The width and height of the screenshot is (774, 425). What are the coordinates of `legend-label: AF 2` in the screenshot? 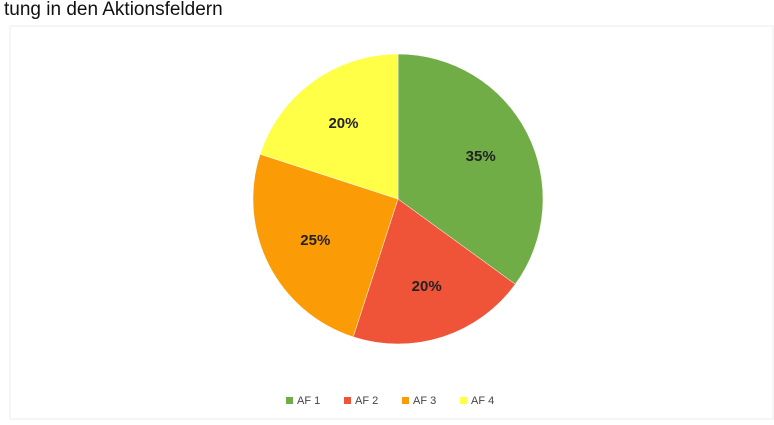 It's located at (366, 401).